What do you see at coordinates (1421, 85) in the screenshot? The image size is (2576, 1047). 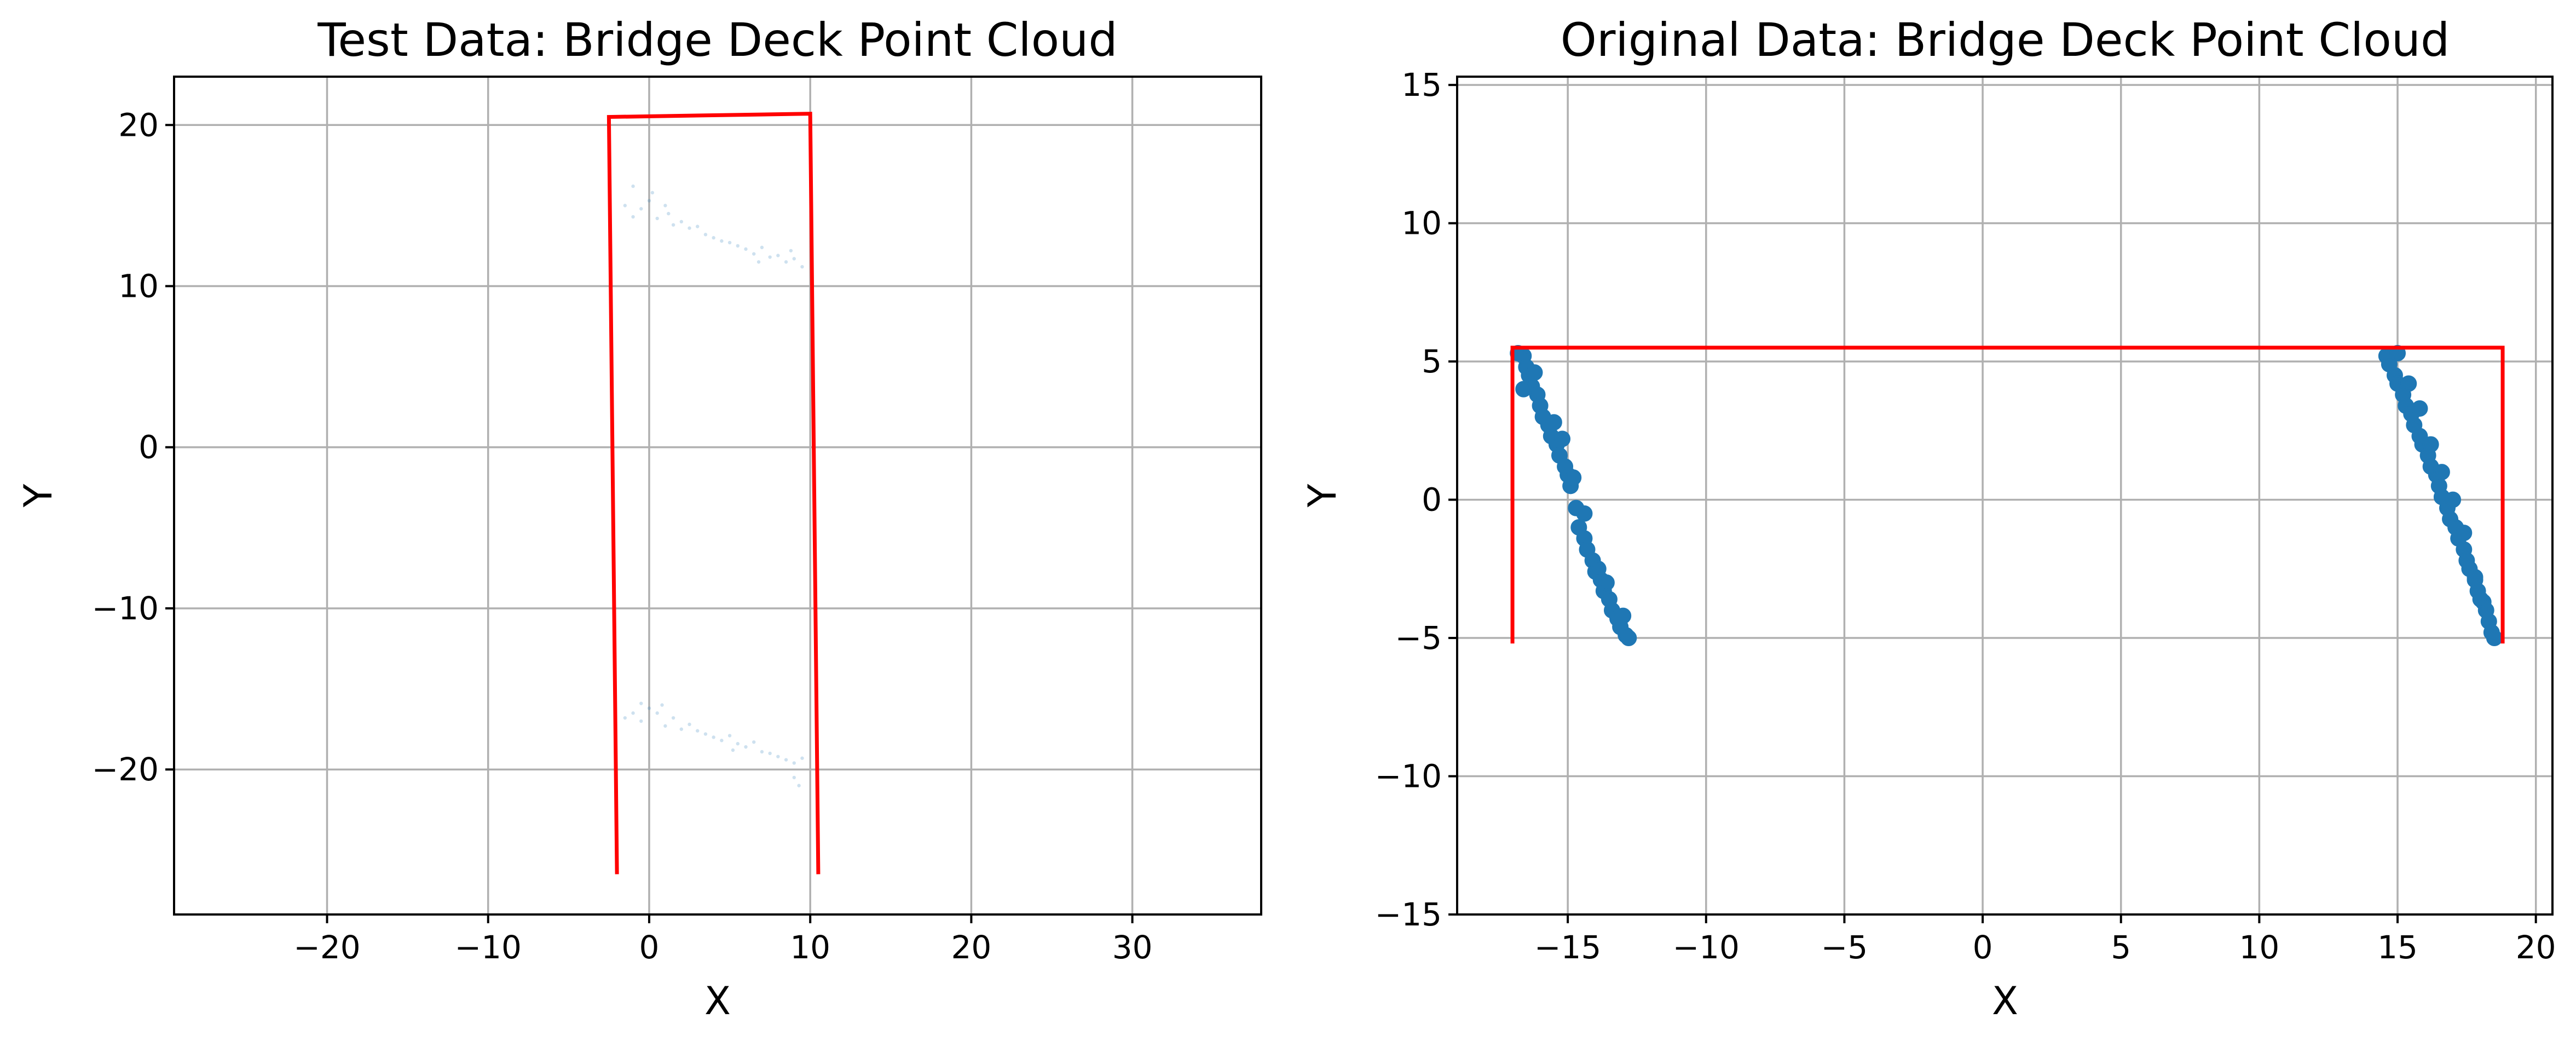 I see `original-data-y-tick-label: 15` at bounding box center [1421, 85].